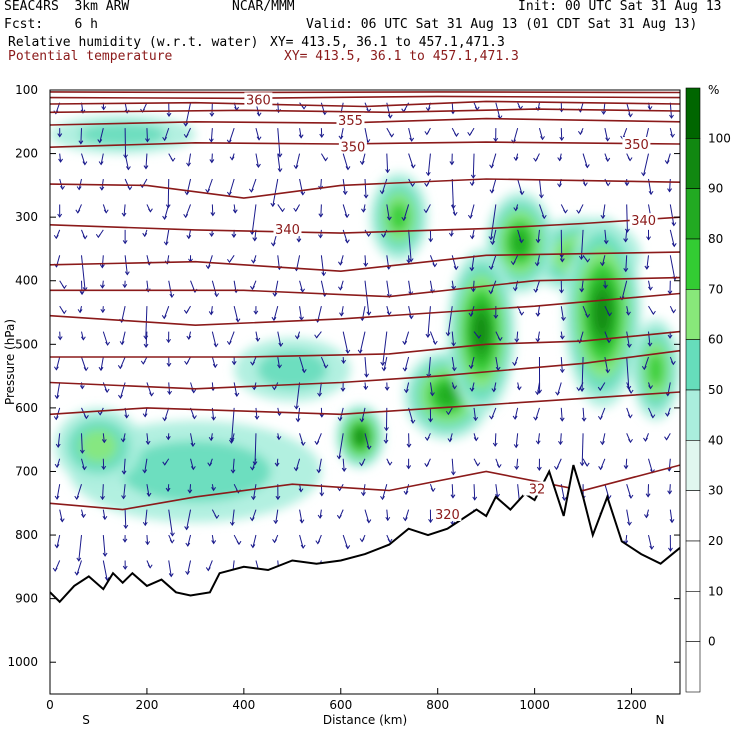  What do you see at coordinates (350, 119) in the screenshot?
I see `theta-label-bg` at bounding box center [350, 119].